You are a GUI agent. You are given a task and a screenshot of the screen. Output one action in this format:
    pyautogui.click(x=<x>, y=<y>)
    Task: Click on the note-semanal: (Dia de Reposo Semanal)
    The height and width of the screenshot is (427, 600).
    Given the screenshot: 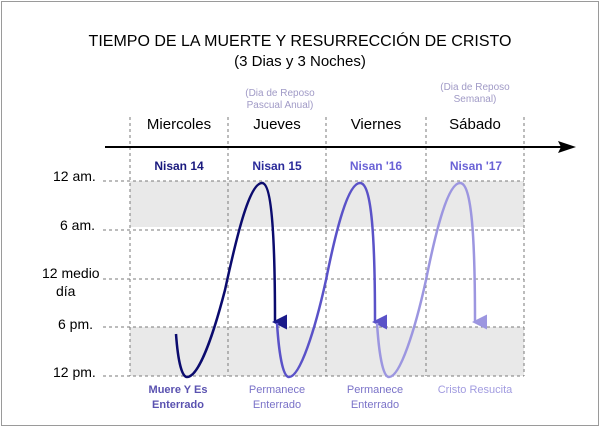 What is the action you would take?
    pyautogui.click(x=475, y=93)
    